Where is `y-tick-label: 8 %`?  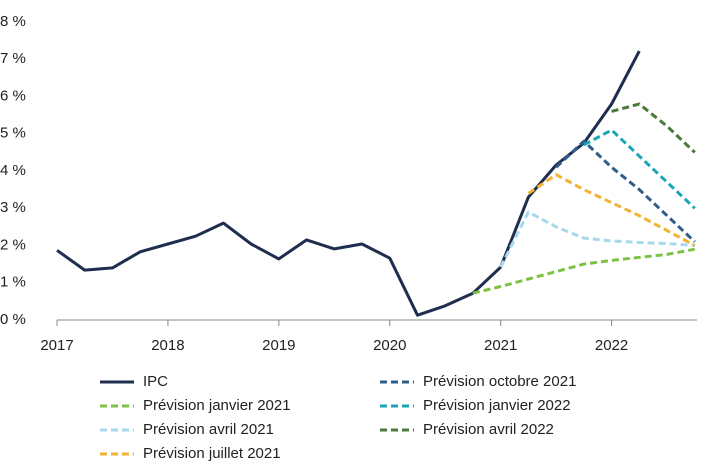 y-tick-label: 8 % is located at coordinates (13, 21).